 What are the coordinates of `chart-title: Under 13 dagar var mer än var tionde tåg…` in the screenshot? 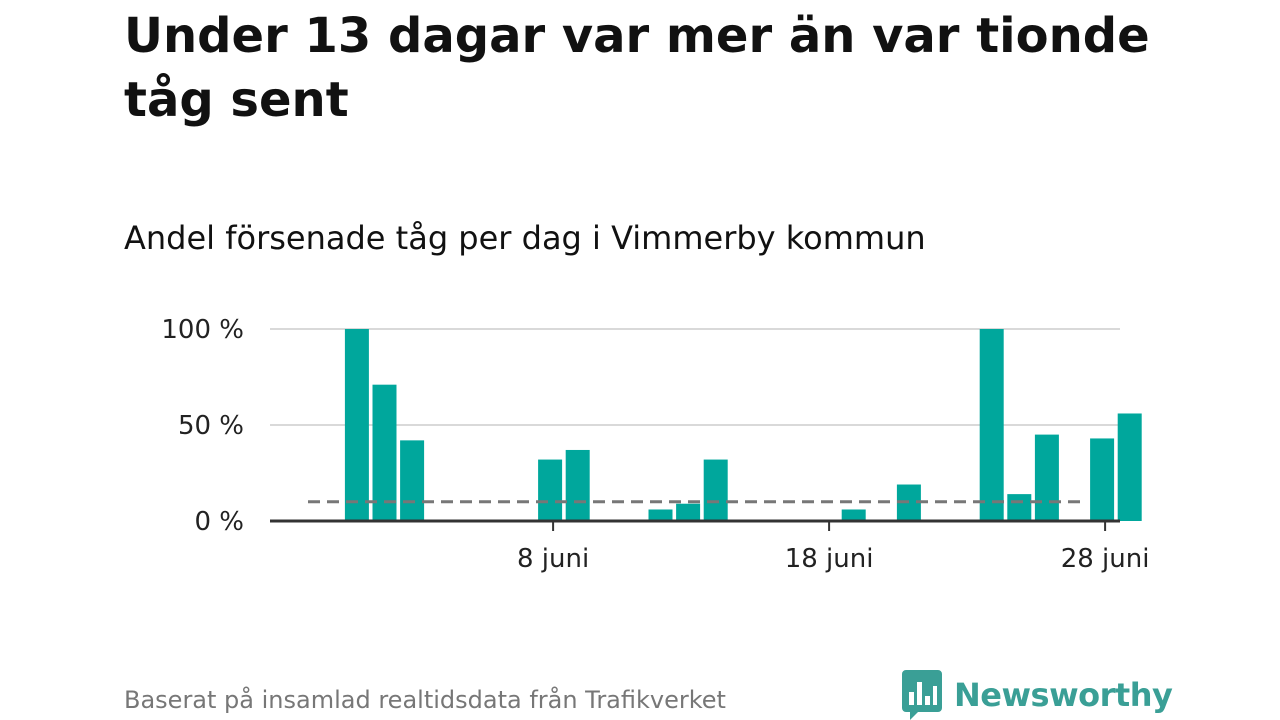 It's located at (637, 68).